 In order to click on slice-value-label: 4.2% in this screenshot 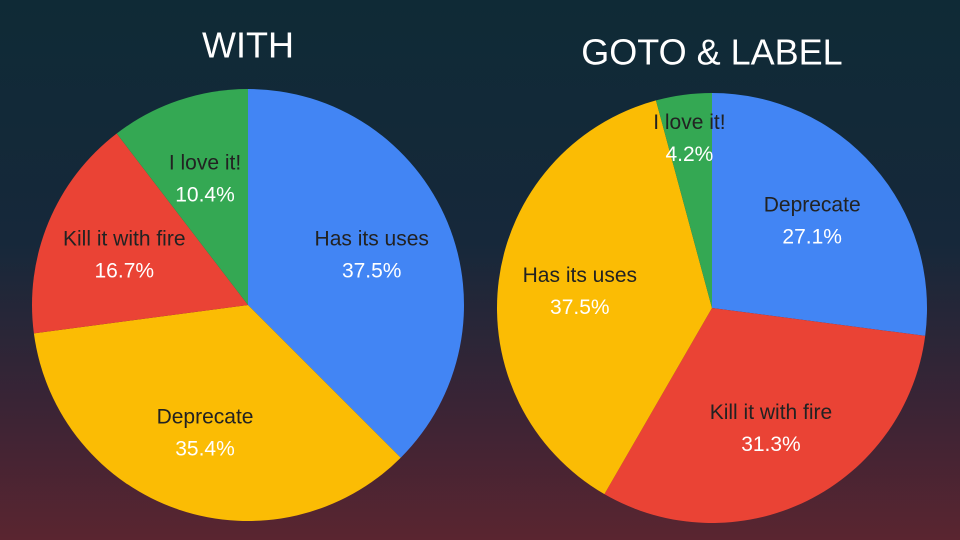, I will do `click(689, 154)`.